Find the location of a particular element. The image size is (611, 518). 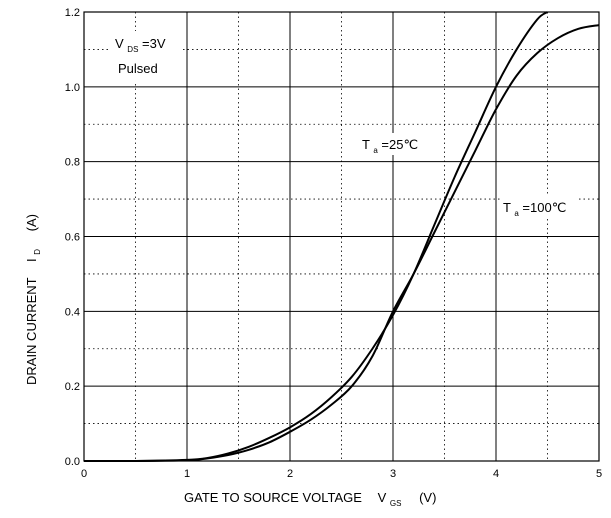

series-label-100c-text: T a =100℃ is located at coordinates (534, 209).